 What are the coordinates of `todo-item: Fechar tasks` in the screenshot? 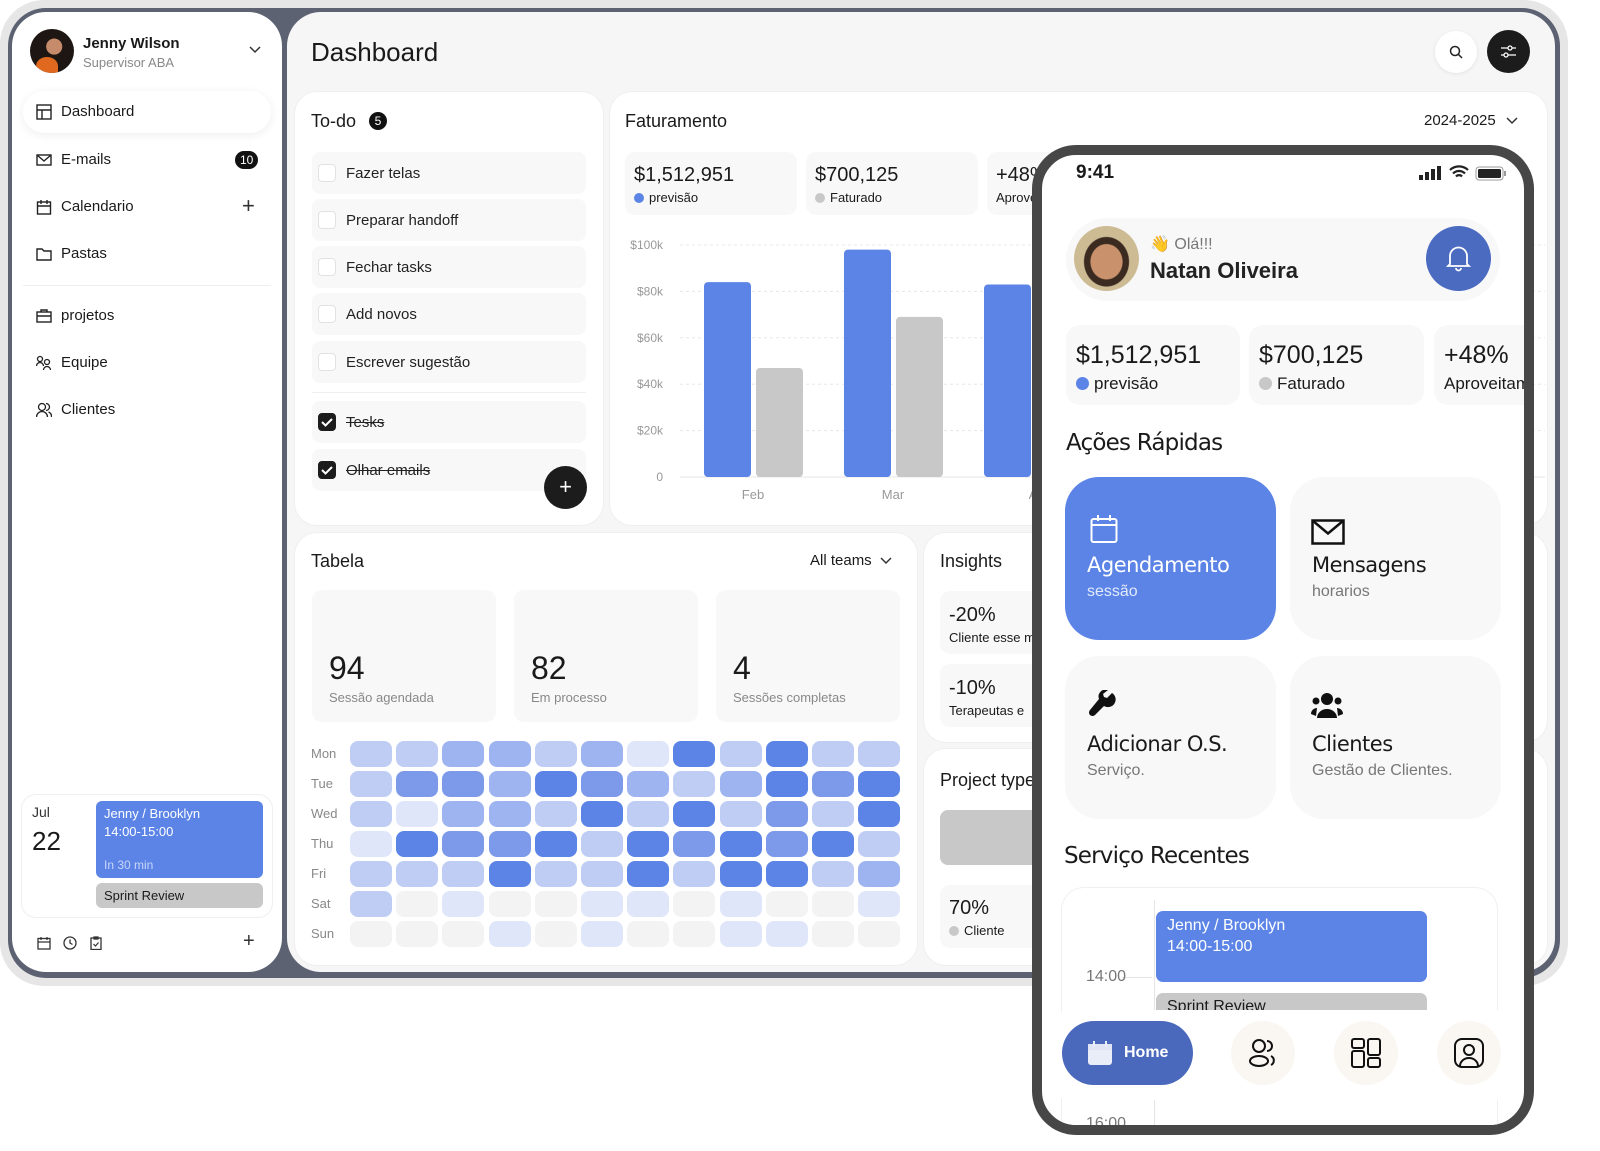 It's located at (449, 267).